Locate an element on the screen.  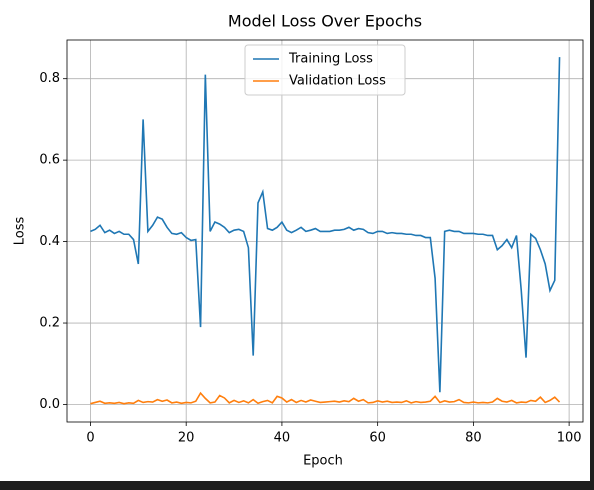
legend-label: Training Loss is located at coordinates (330, 59).